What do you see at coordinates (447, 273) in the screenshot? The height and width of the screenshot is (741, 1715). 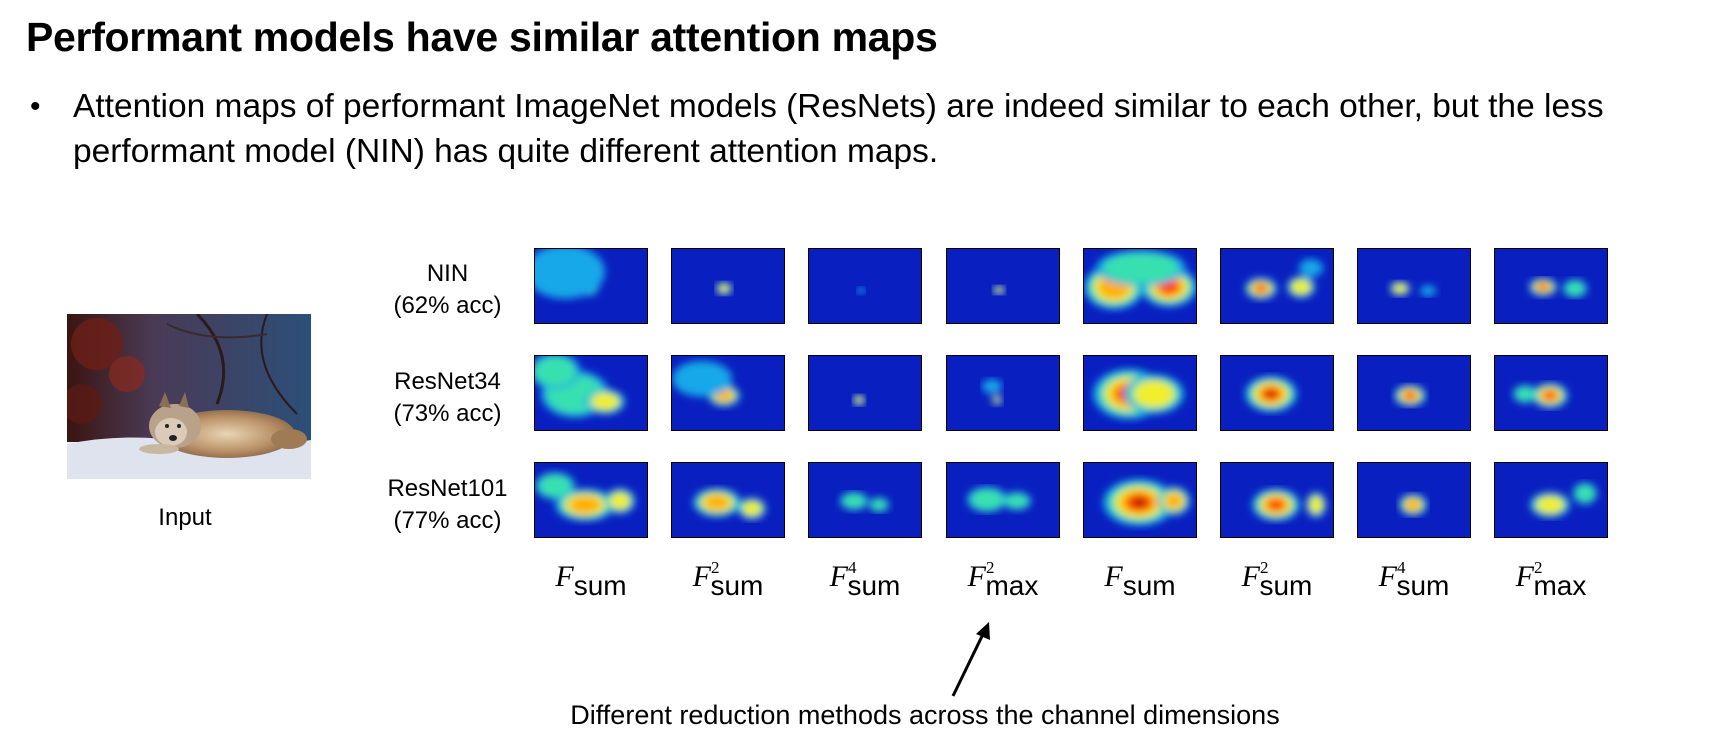 I see `row-model-name: NIN` at bounding box center [447, 273].